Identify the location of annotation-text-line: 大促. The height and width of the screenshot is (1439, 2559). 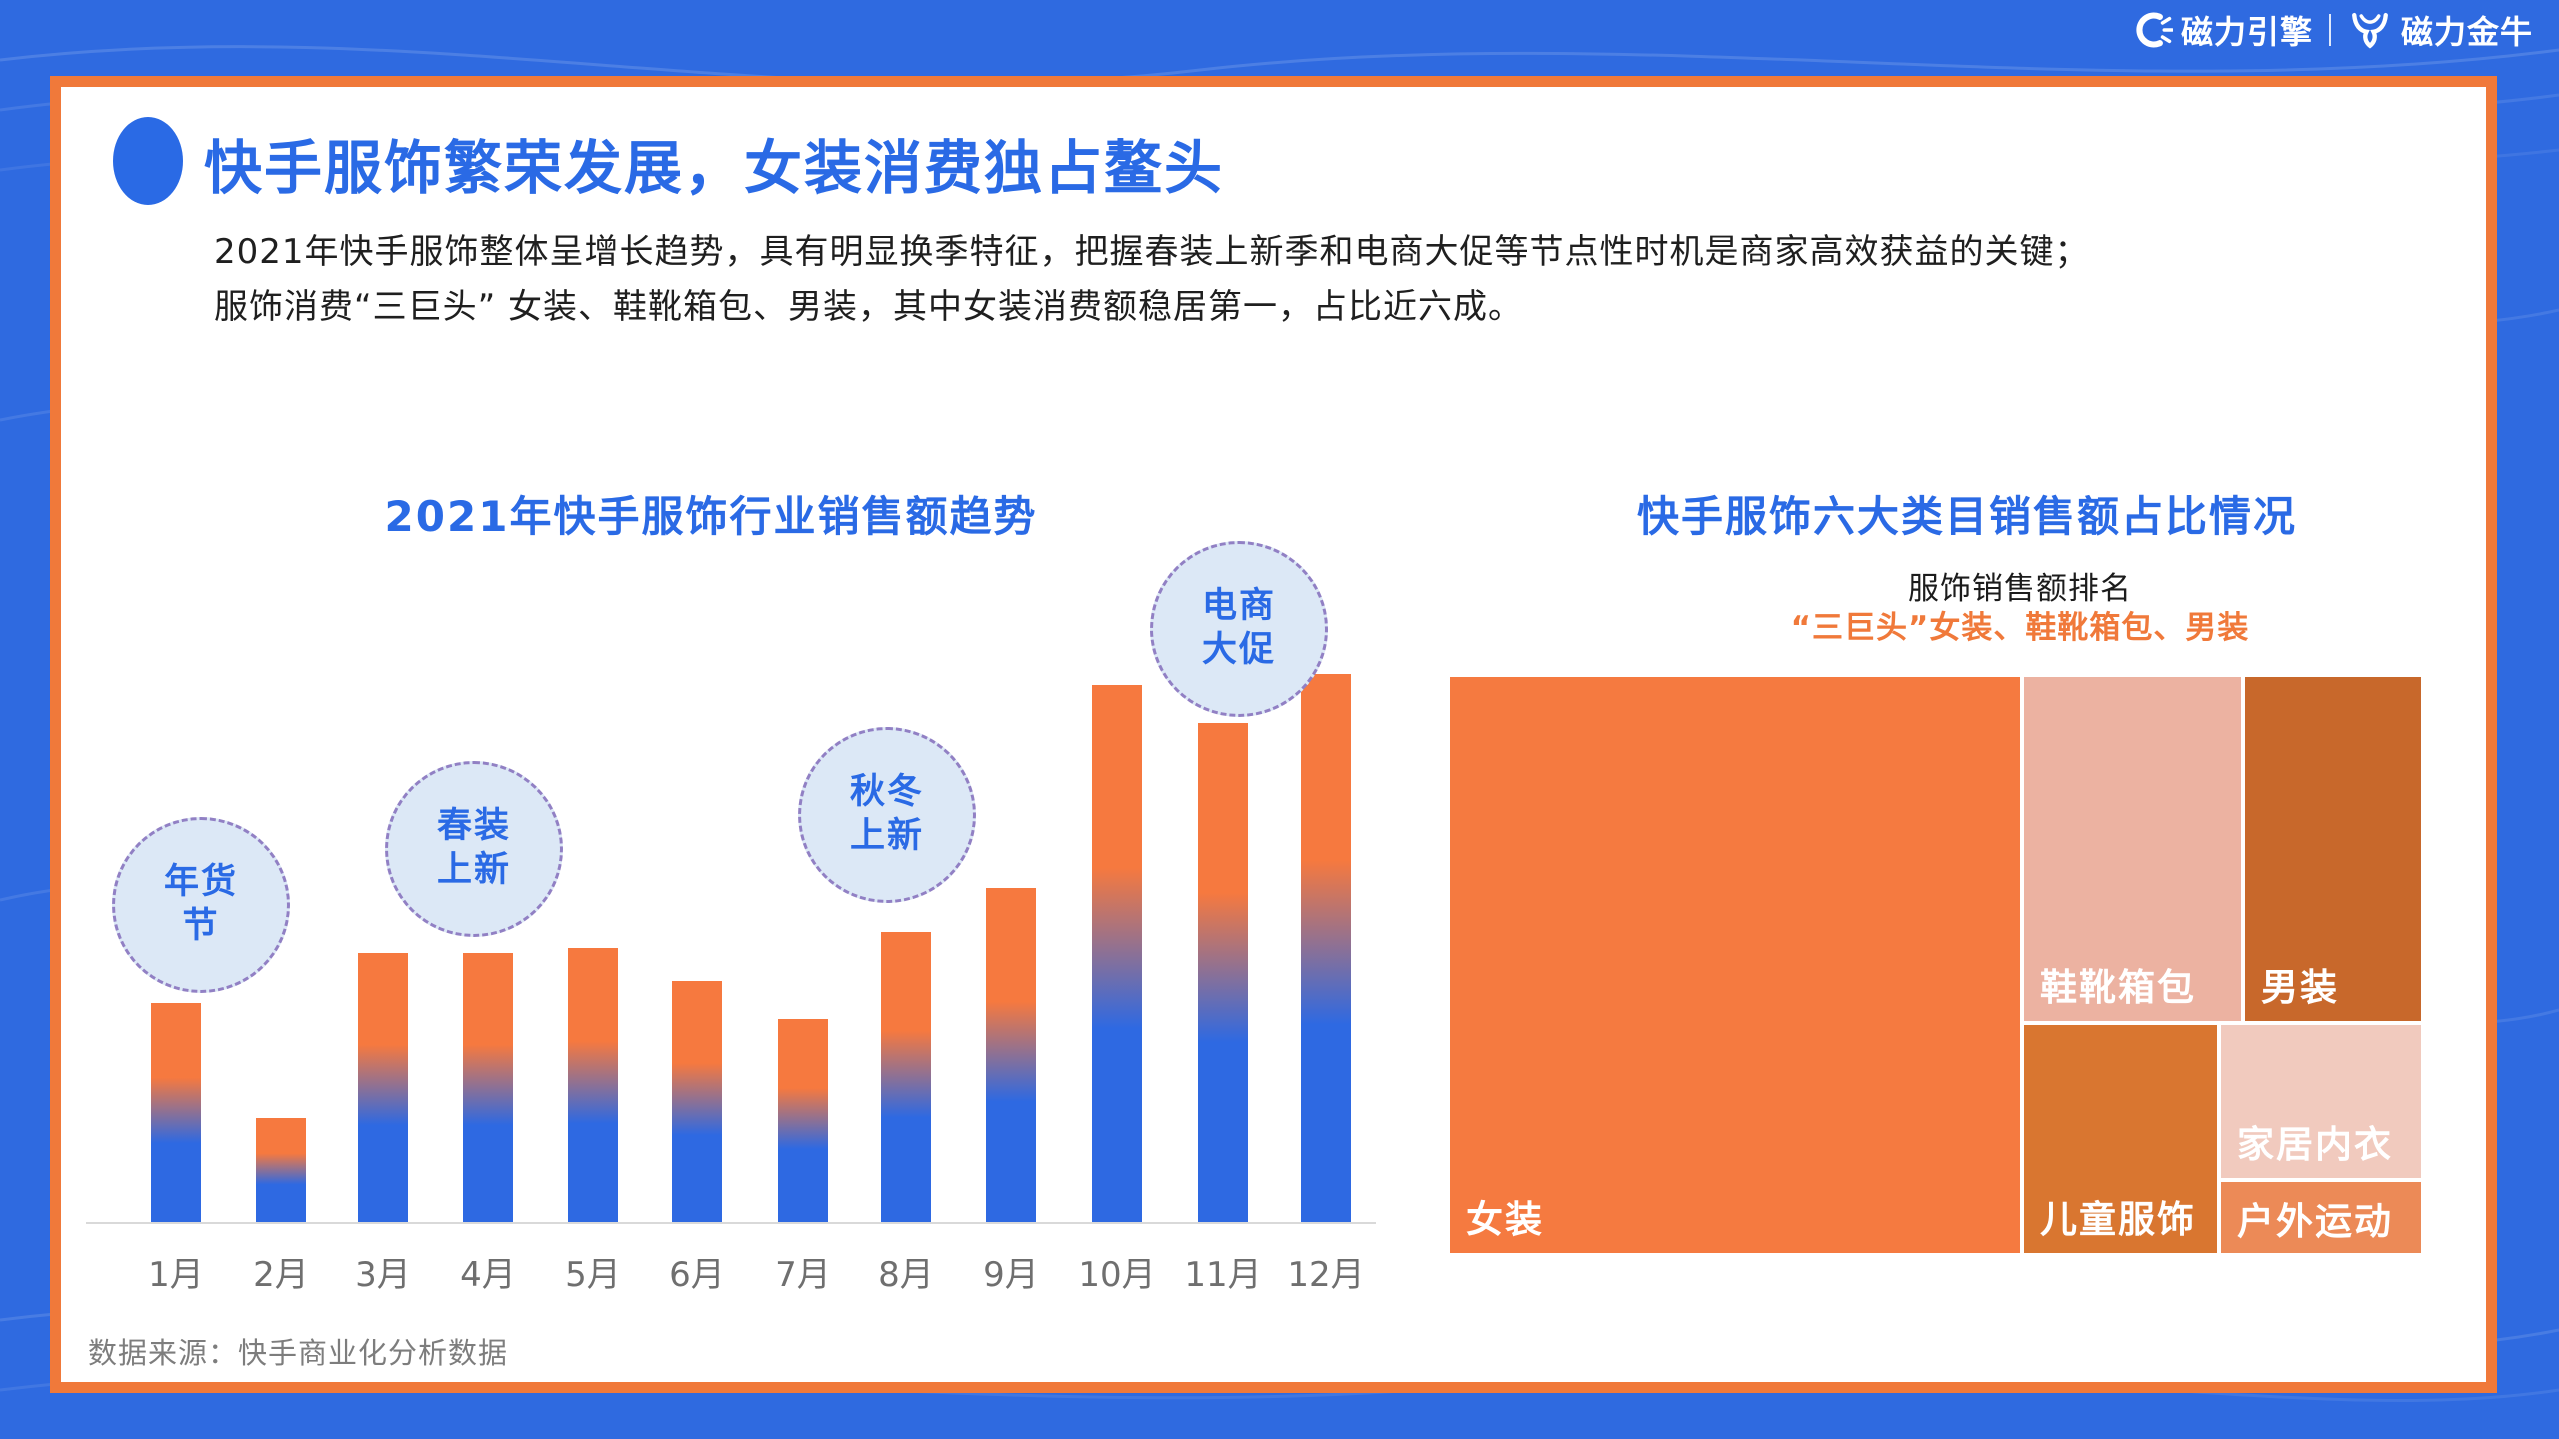
(1238, 650).